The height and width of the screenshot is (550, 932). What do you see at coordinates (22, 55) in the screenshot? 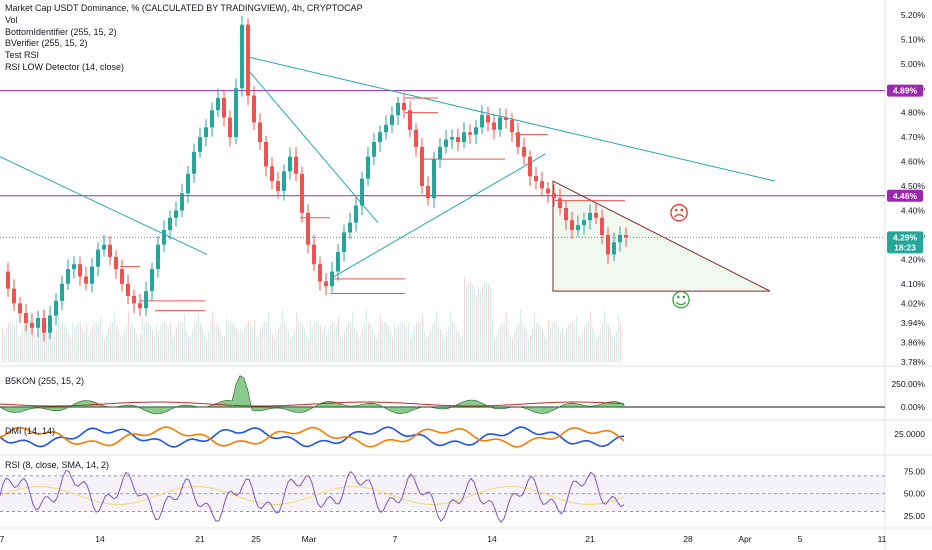
I see `legend-item-test-rsi: Test RSI` at bounding box center [22, 55].